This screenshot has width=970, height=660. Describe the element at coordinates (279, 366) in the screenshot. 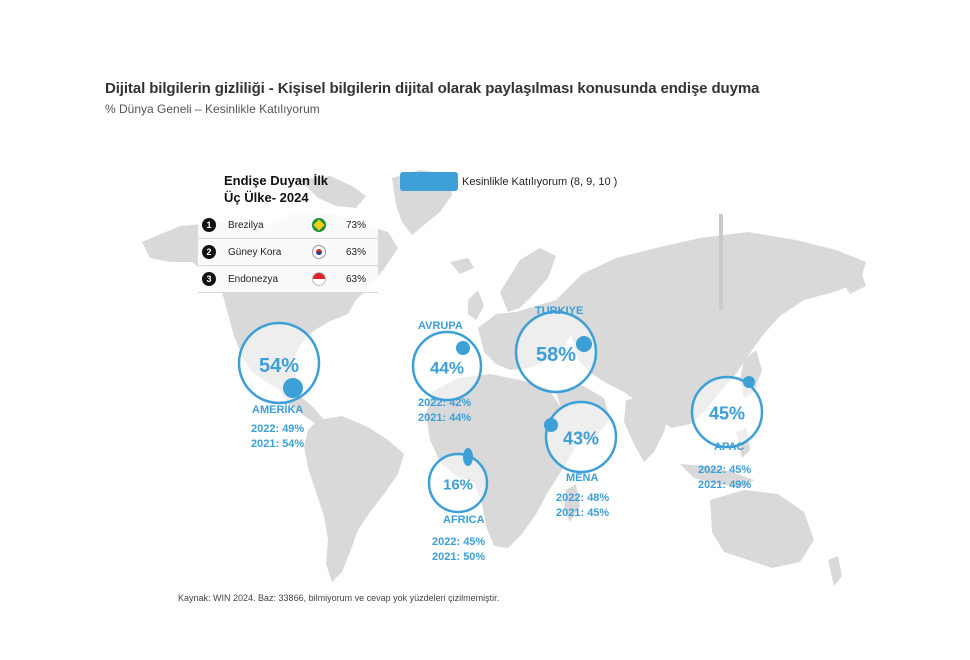

I see `region-value-label: 54%` at that location.